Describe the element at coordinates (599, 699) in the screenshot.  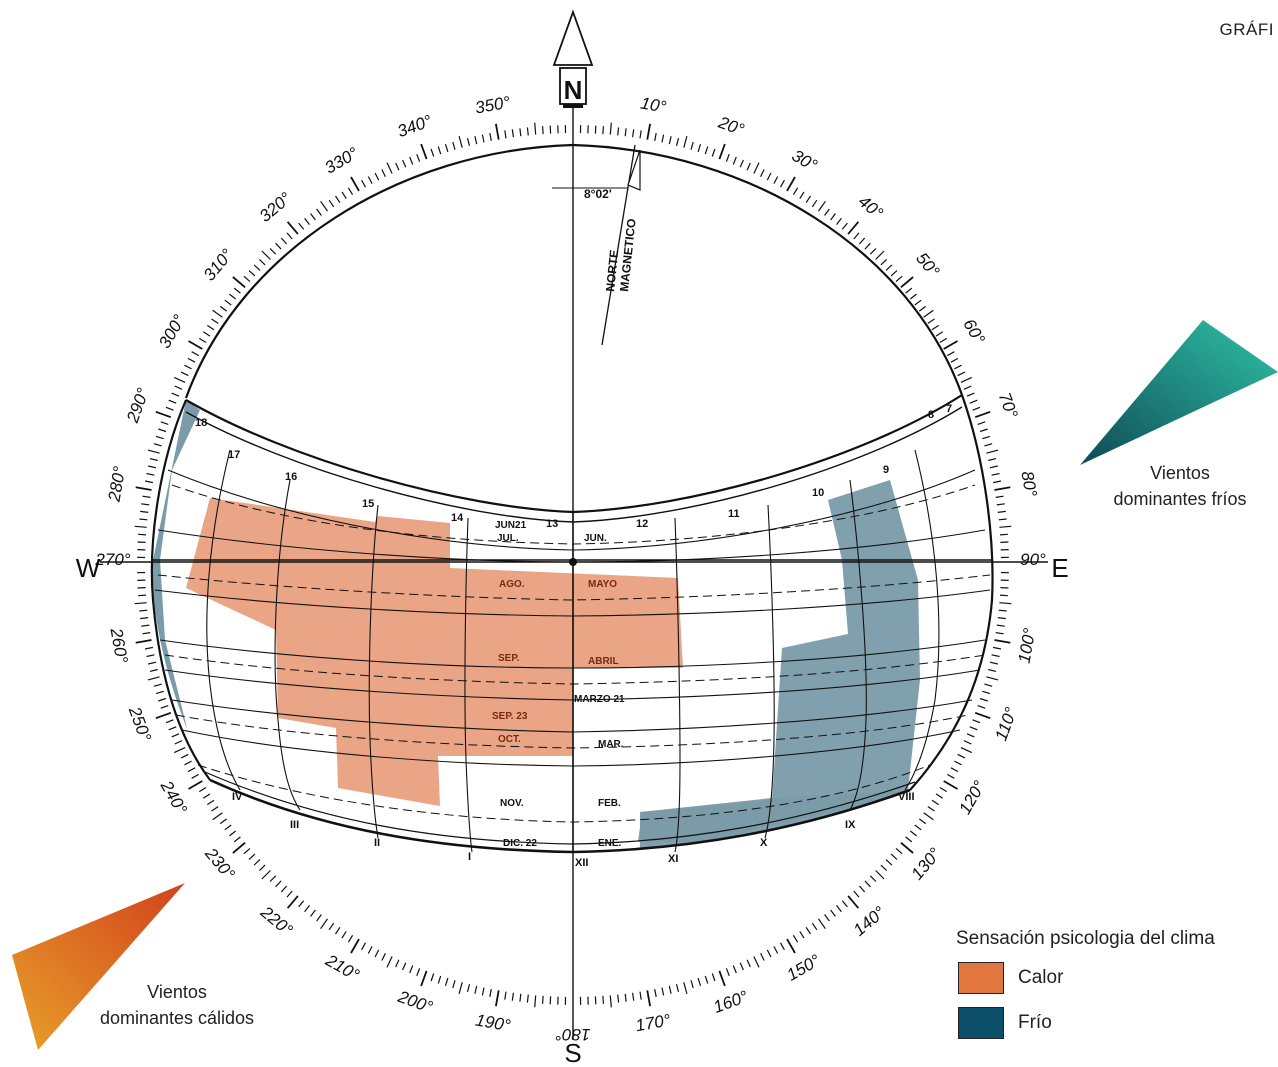
I see `month-label-marzo21: MARZO 21` at that location.